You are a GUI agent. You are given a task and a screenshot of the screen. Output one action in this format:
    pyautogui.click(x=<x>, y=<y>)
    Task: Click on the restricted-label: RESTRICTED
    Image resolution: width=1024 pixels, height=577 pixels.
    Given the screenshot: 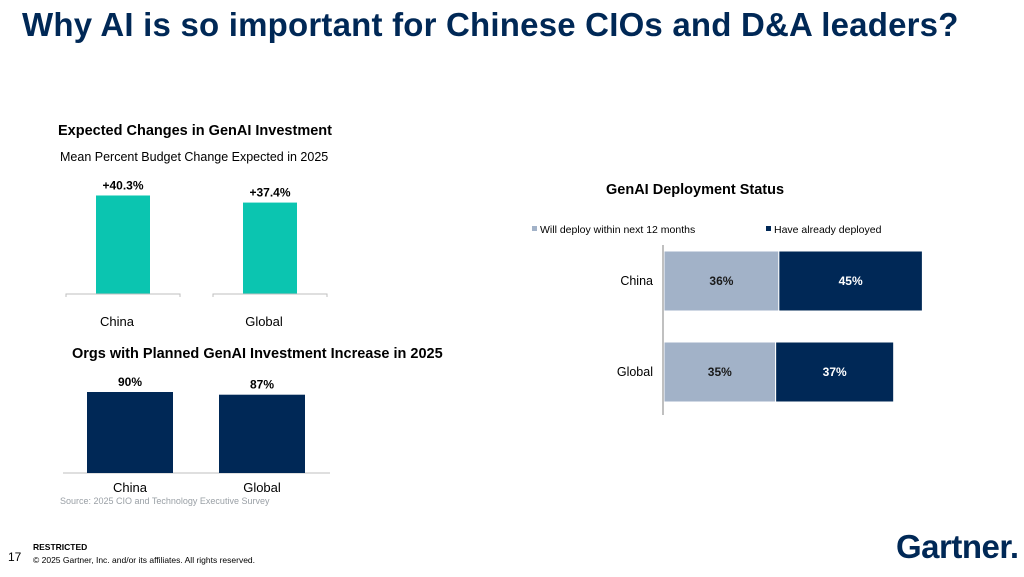 What is the action you would take?
    pyautogui.click(x=60, y=547)
    